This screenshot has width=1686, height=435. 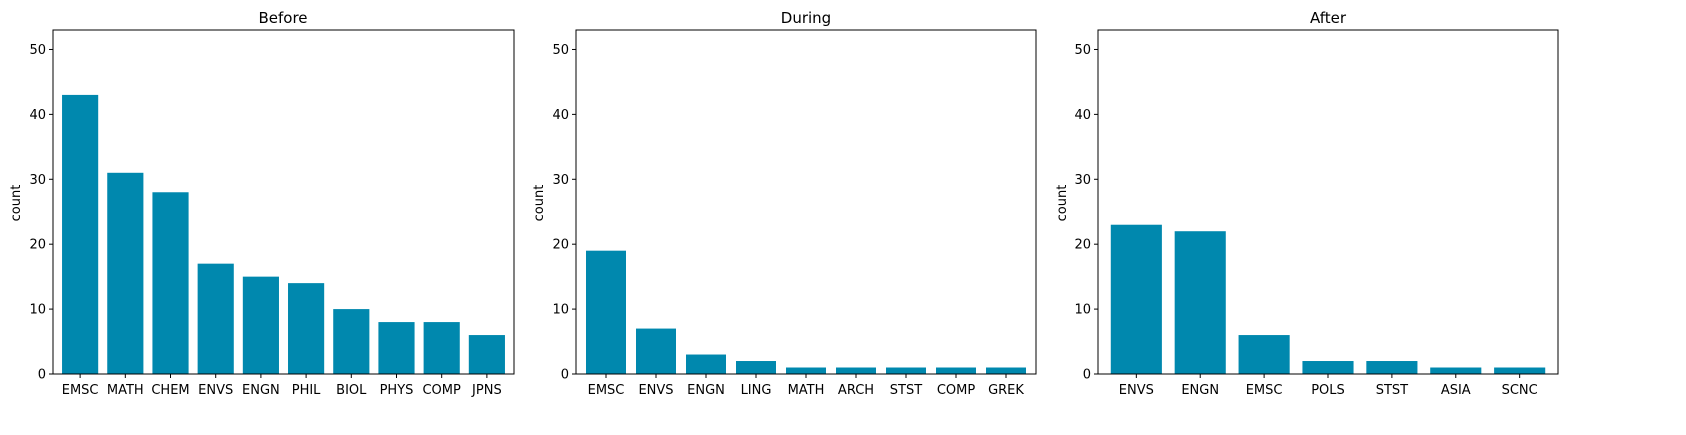 I want to click on chart-title: During, so click(x=806, y=18).